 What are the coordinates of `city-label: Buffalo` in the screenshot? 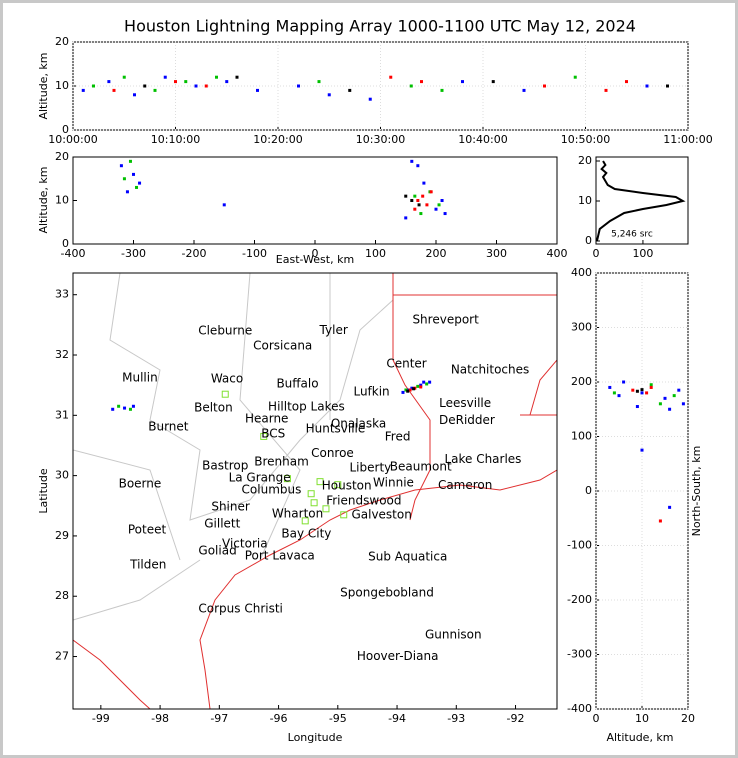 It's located at (297, 383).